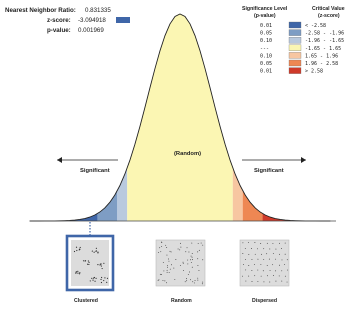  What do you see at coordinates (266, 34) in the screenshot?
I see `legend-pvalue: 0.05` at bounding box center [266, 34].